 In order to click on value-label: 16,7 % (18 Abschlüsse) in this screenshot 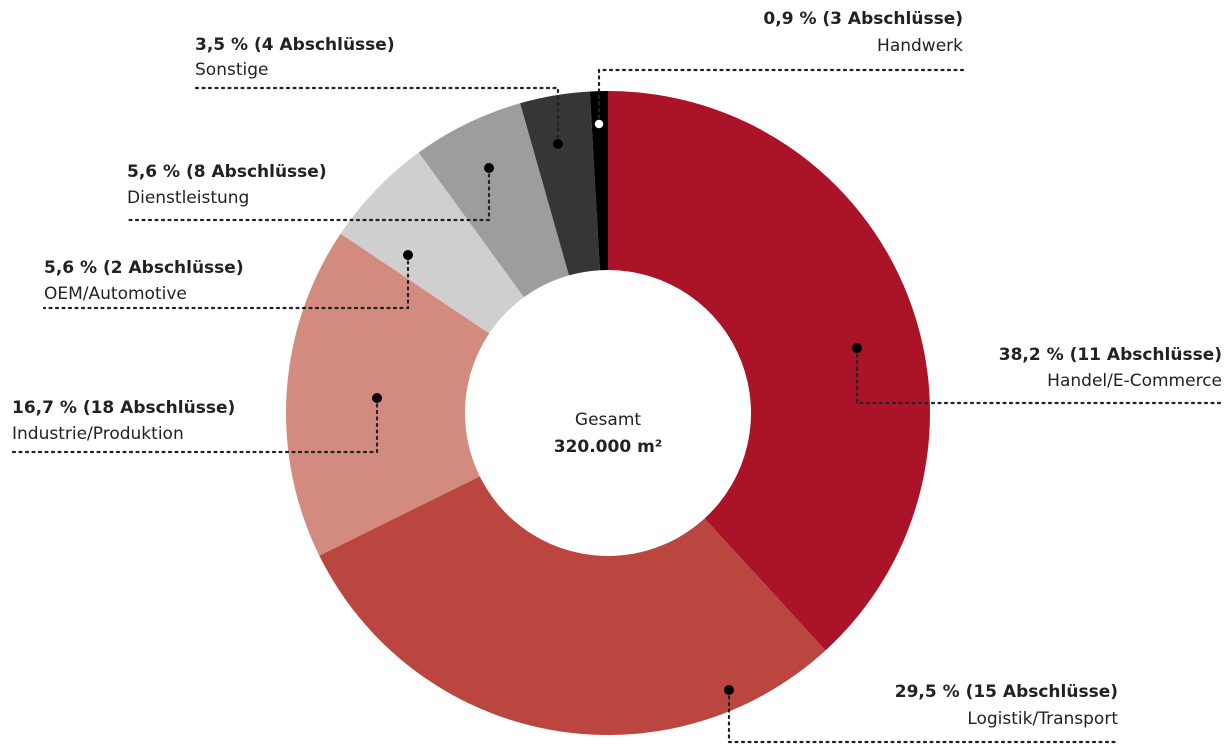, I will do `click(123, 408)`.